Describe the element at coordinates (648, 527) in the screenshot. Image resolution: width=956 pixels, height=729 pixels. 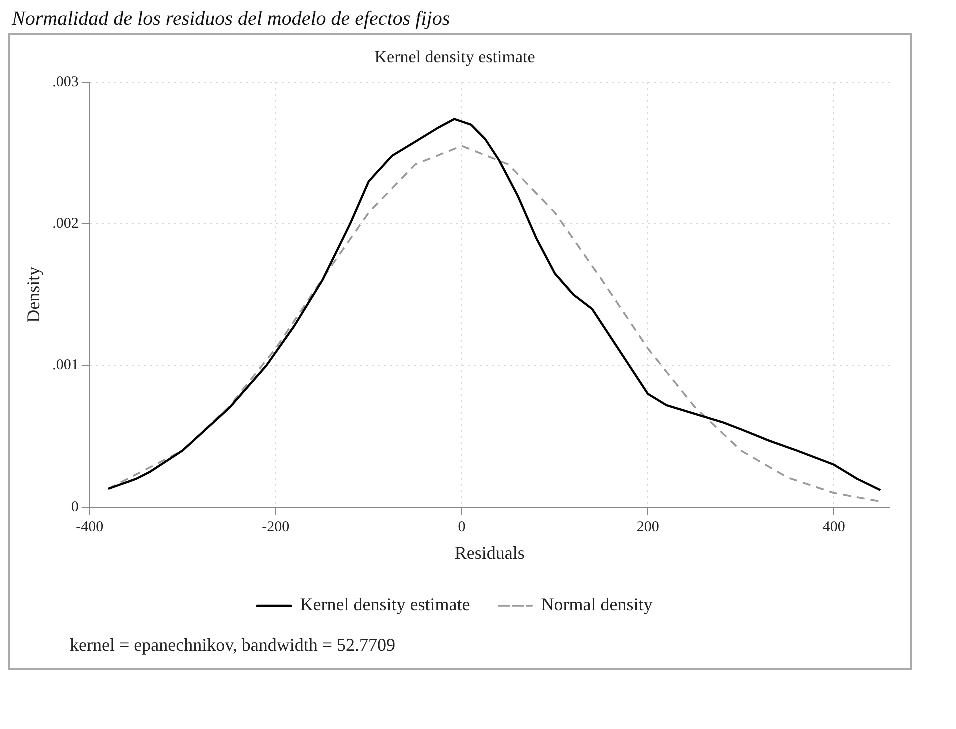
I see `x-tick-label: 200` at that location.